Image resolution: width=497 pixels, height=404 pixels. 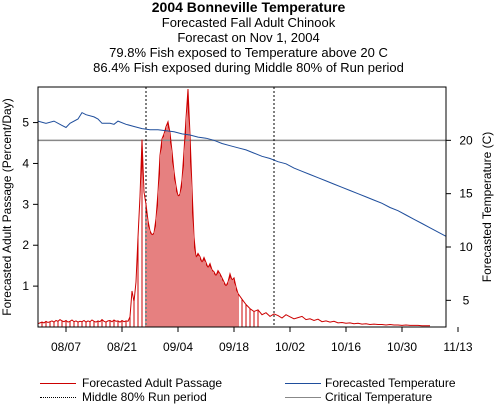 I want to click on left-axis-label: Forecasted Adult Passage (Percent/Day), so click(x=7, y=206).